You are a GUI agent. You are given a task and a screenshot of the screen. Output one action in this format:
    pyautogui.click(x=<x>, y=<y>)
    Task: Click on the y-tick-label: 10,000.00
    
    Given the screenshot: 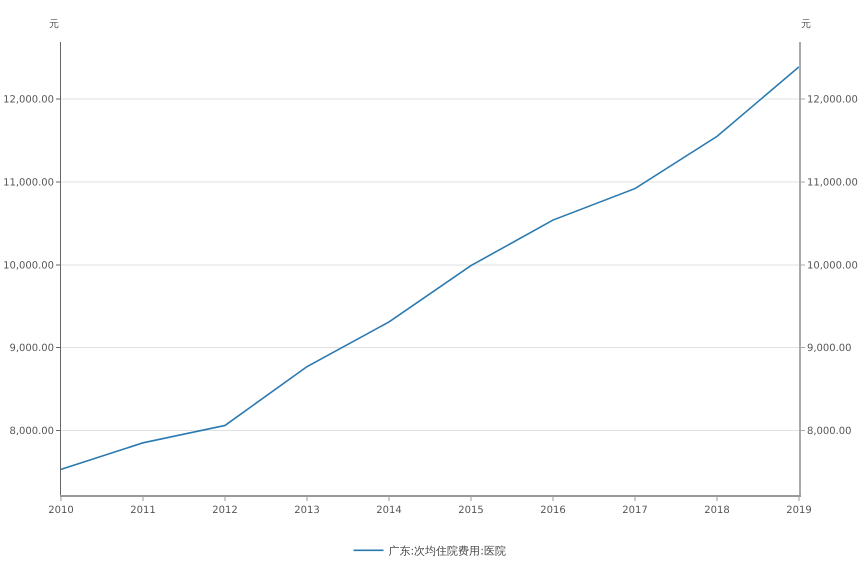 What is the action you would take?
    pyautogui.click(x=28, y=266)
    